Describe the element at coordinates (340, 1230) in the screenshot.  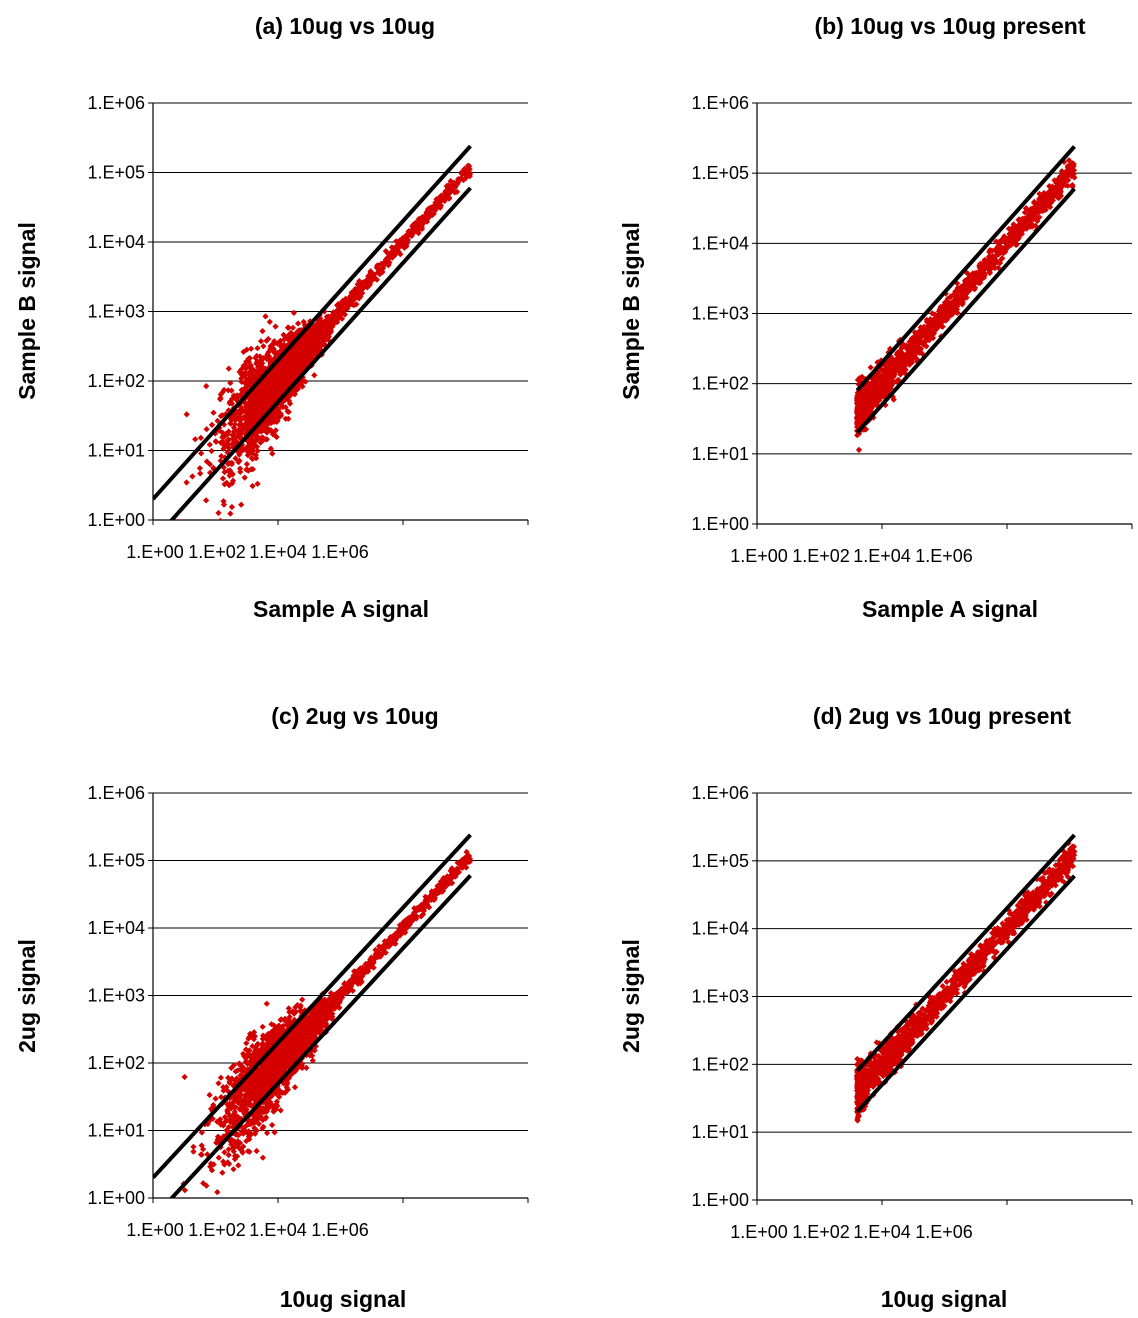
I see `x-tick-label: 1.E+06` at that location.